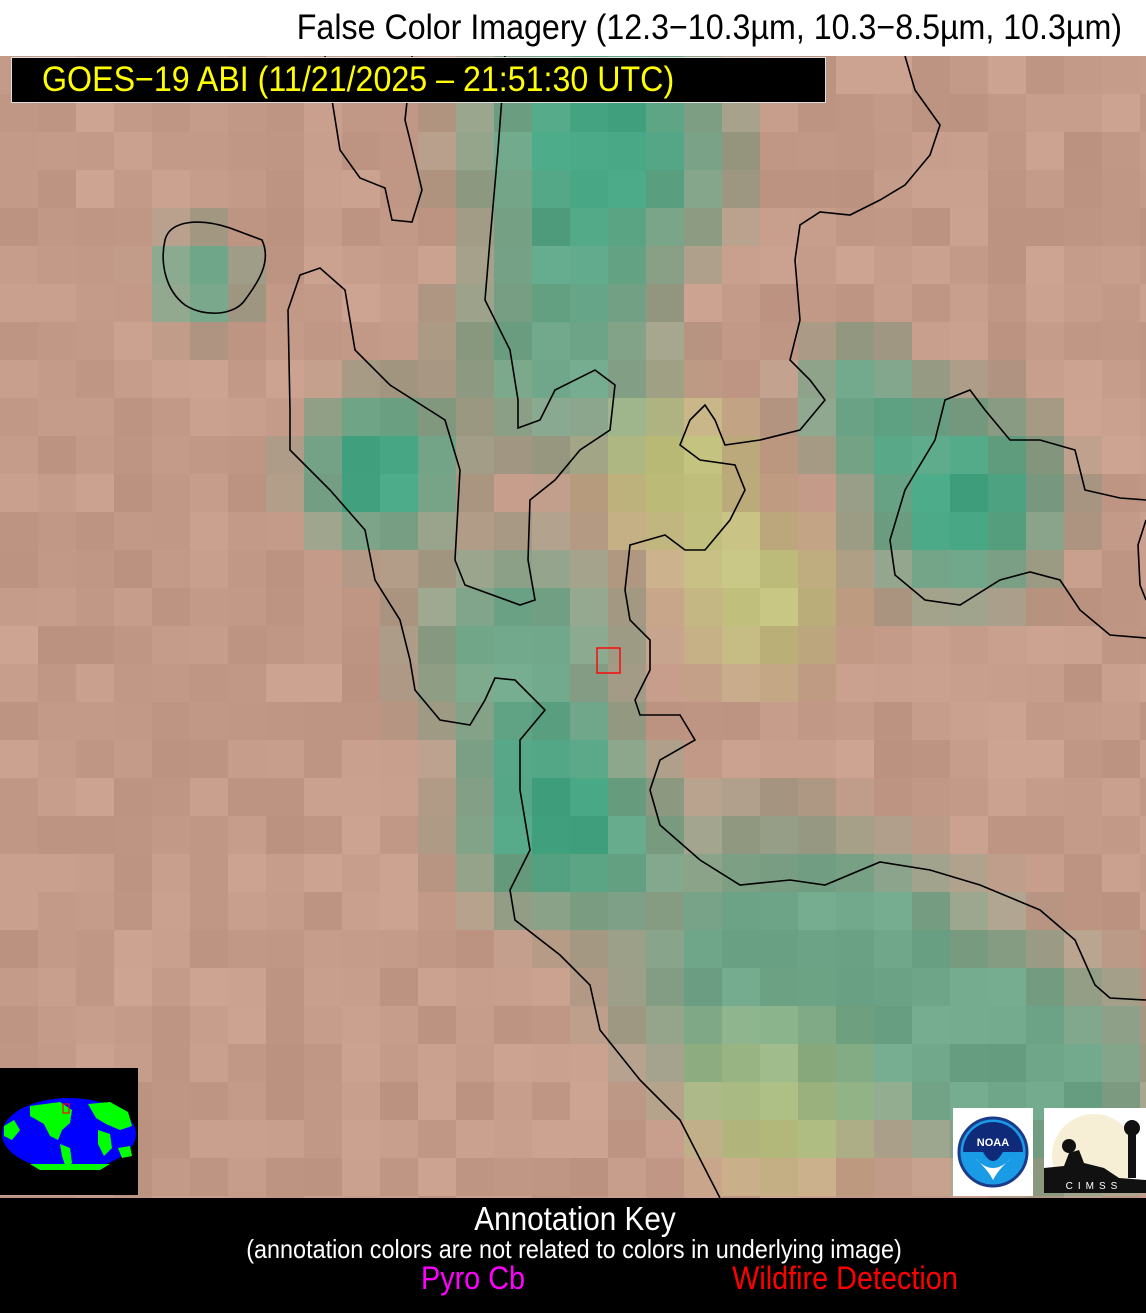  I want to click on contour-edge, so click(1141, 560).